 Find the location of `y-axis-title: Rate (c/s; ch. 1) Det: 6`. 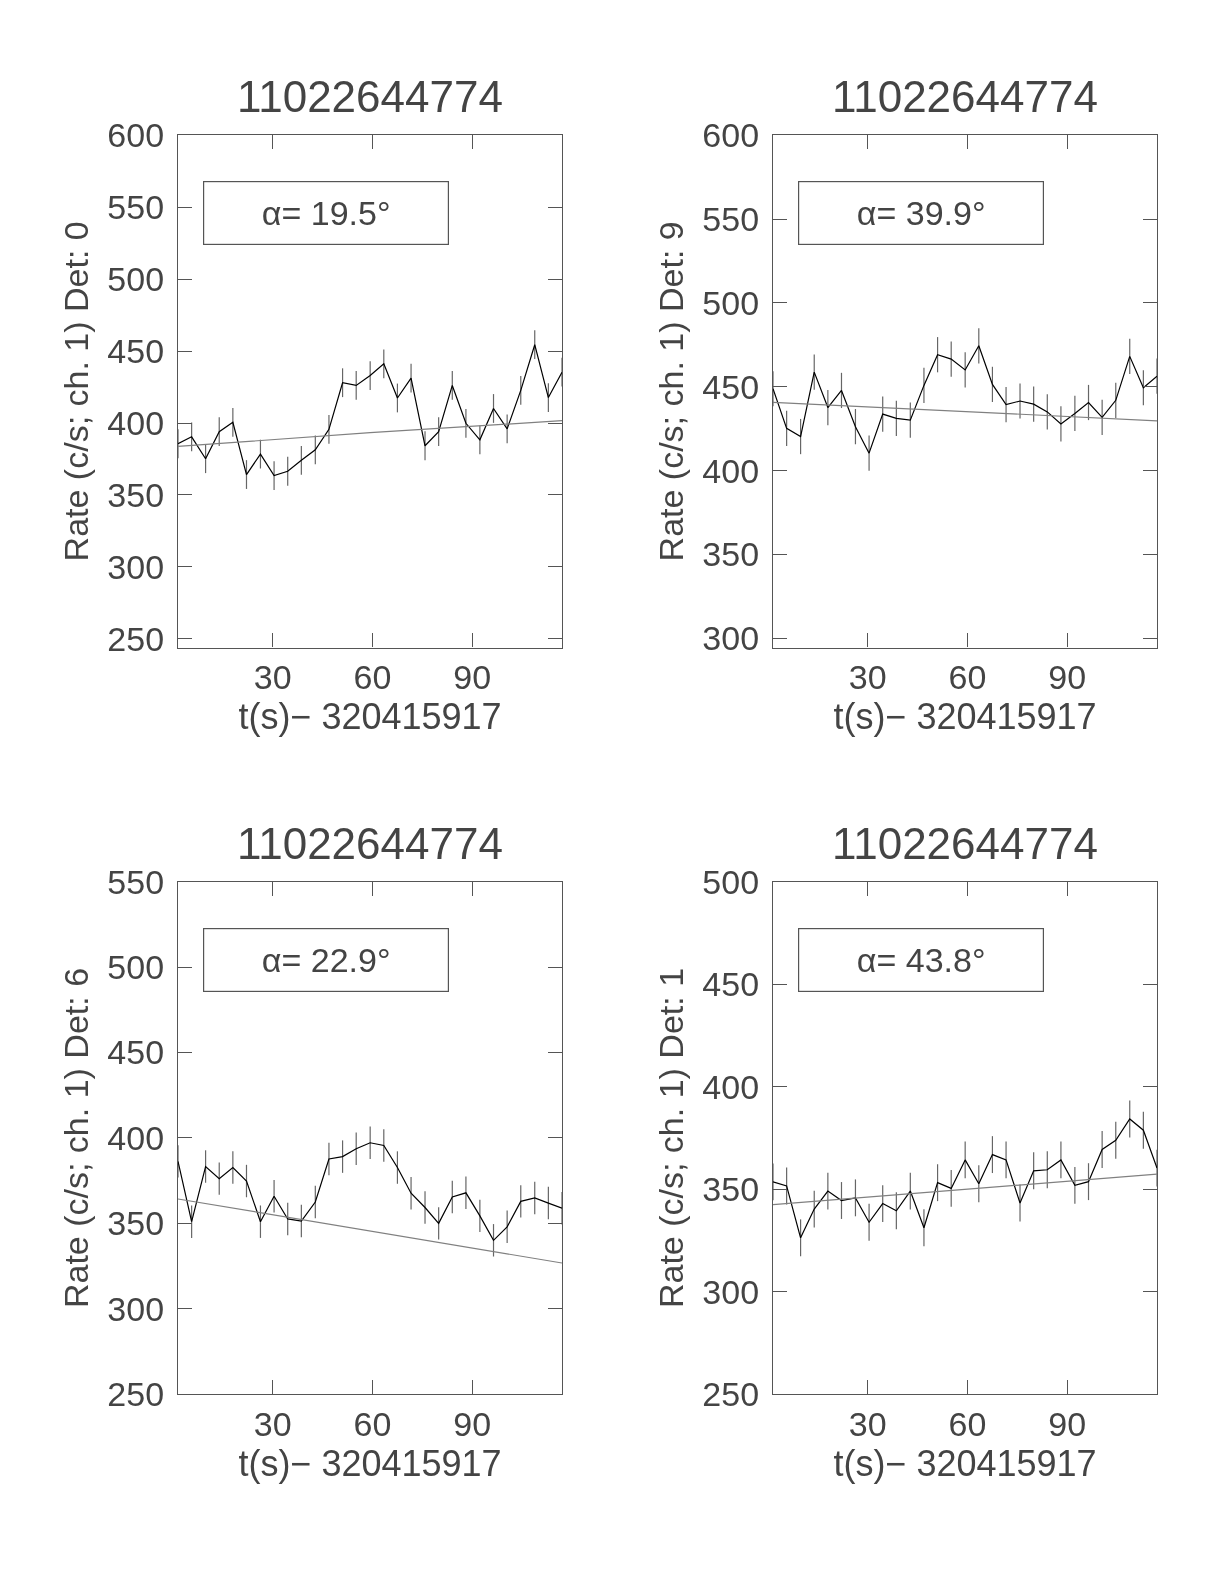

y-axis-title: Rate (c/s; ch. 1) Det: 6 is located at coordinates (75, 1138).